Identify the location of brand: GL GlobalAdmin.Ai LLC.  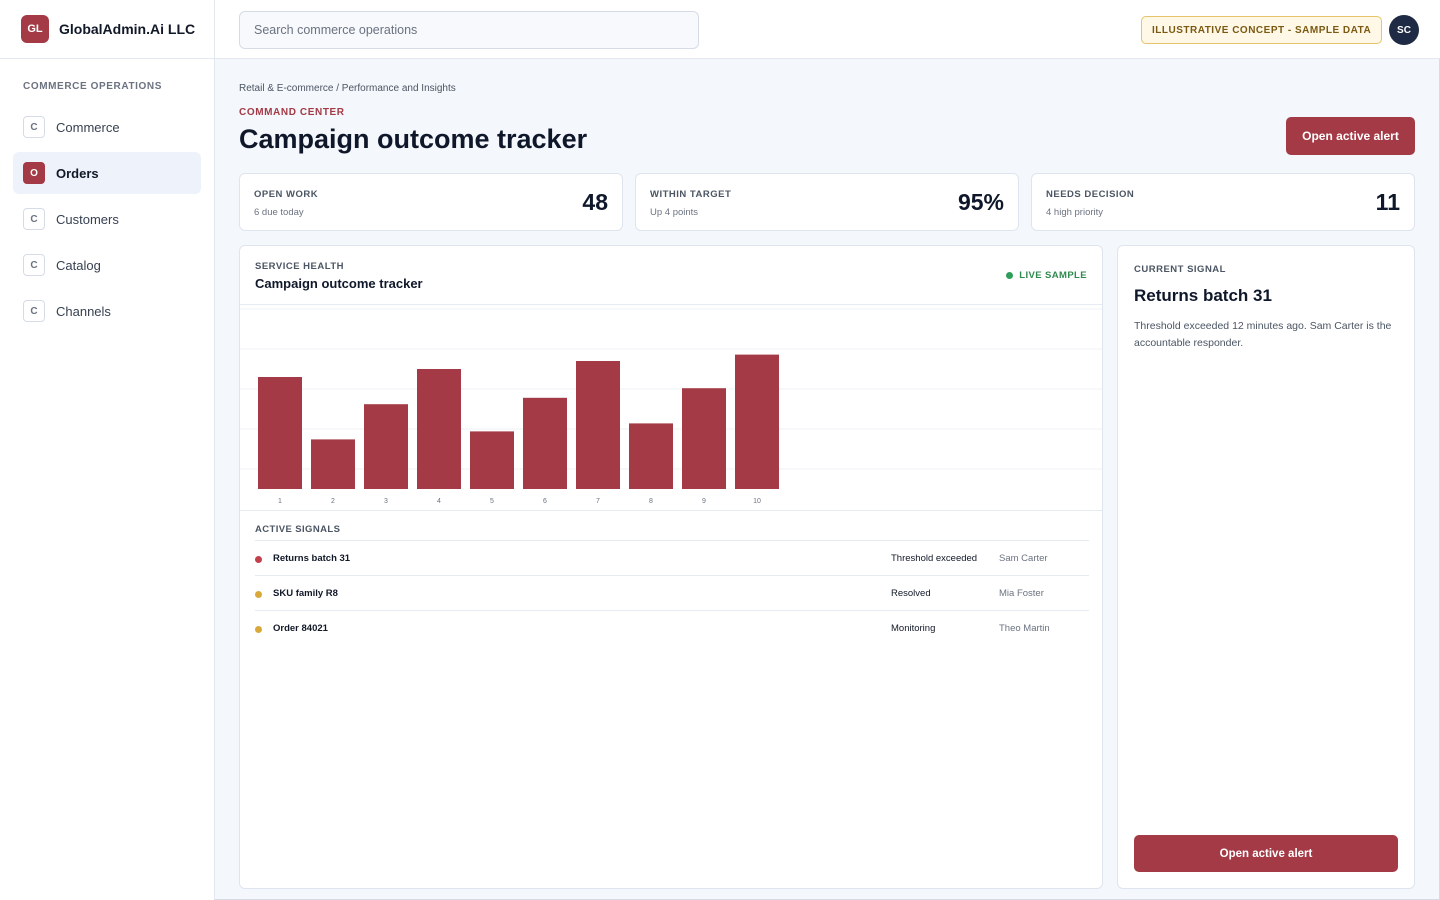
(107, 29).